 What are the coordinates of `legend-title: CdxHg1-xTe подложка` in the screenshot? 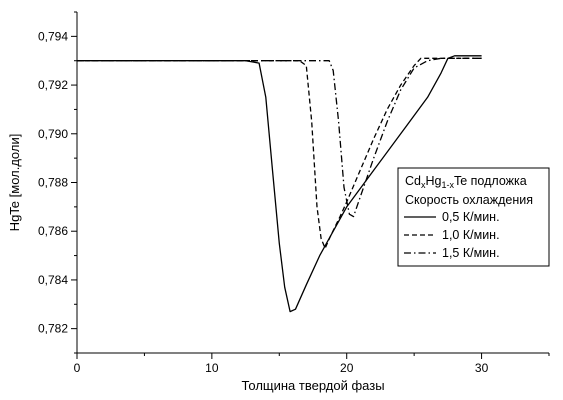 It's located at (466, 182).